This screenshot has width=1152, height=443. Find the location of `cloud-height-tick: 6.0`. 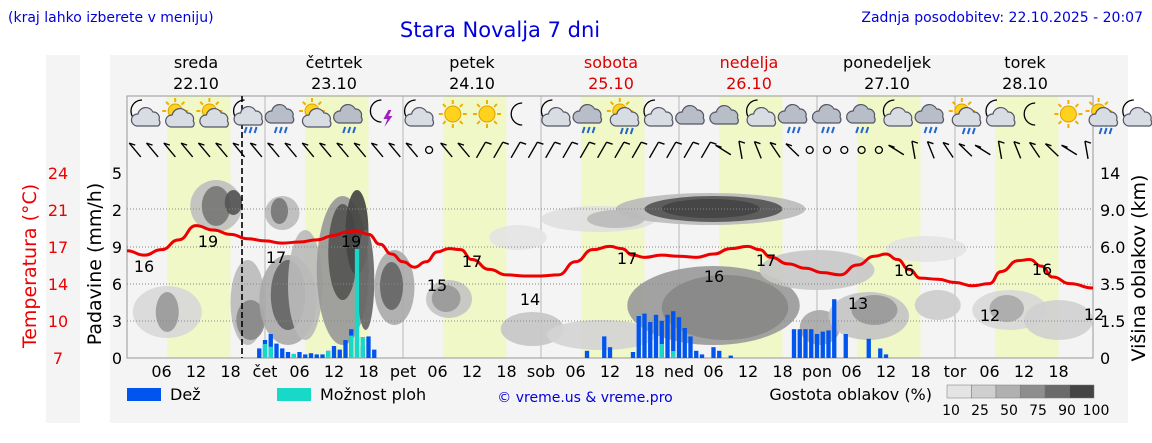

cloud-height-tick: 6.0 is located at coordinates (1112, 247).